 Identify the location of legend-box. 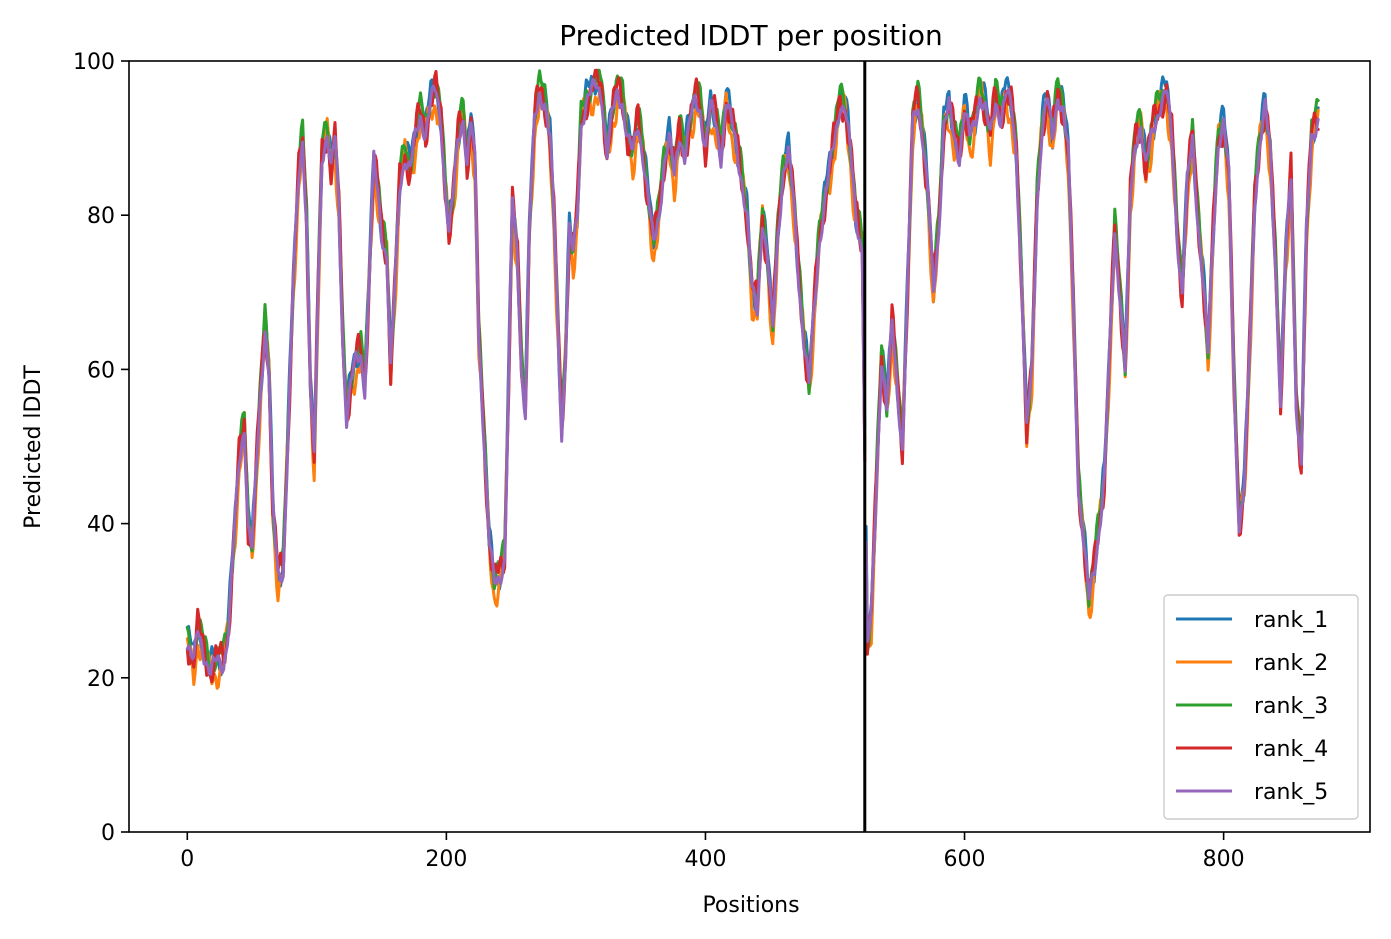
(1261, 707).